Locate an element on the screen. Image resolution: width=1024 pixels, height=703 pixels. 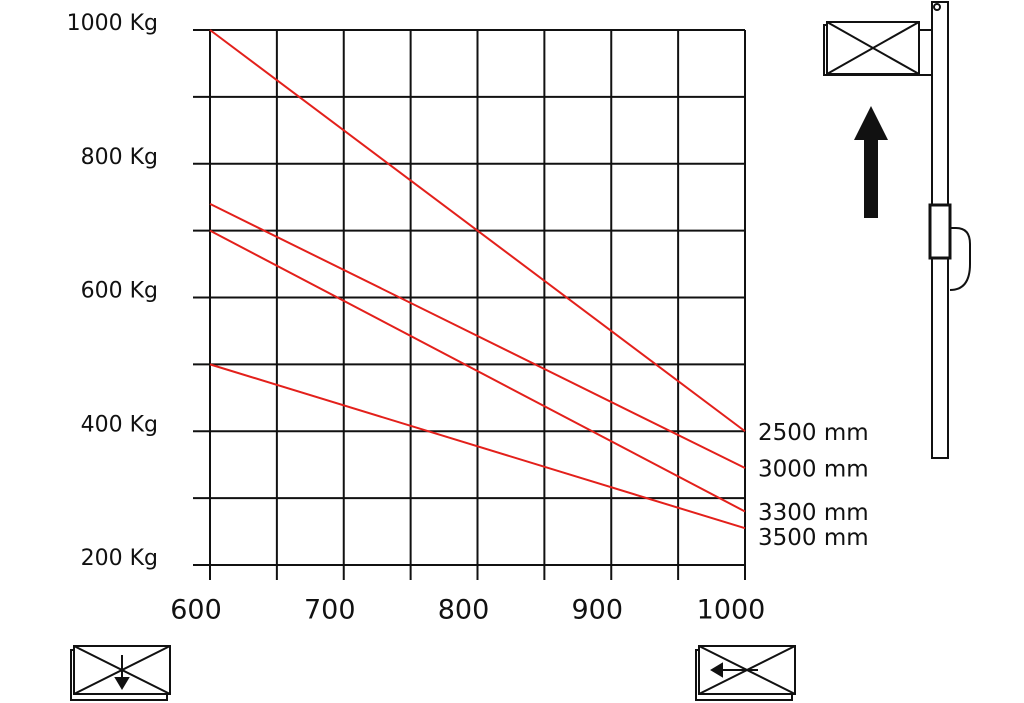
series-label: 3300 mm is located at coordinates (813, 513).